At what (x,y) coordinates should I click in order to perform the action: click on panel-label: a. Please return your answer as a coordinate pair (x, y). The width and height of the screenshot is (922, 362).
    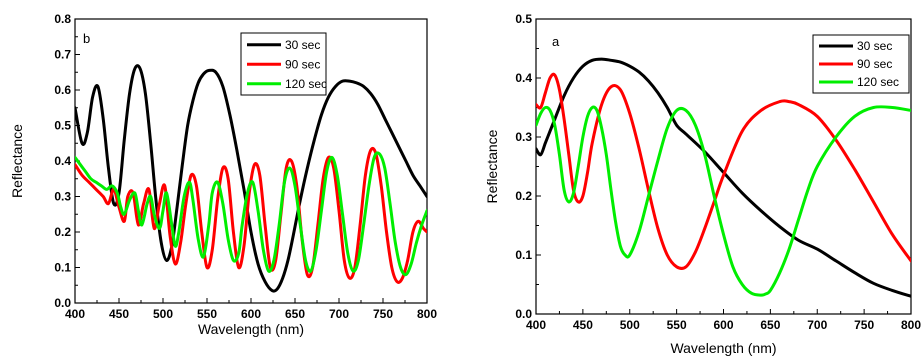
    Looking at the image, I should click on (556, 41).